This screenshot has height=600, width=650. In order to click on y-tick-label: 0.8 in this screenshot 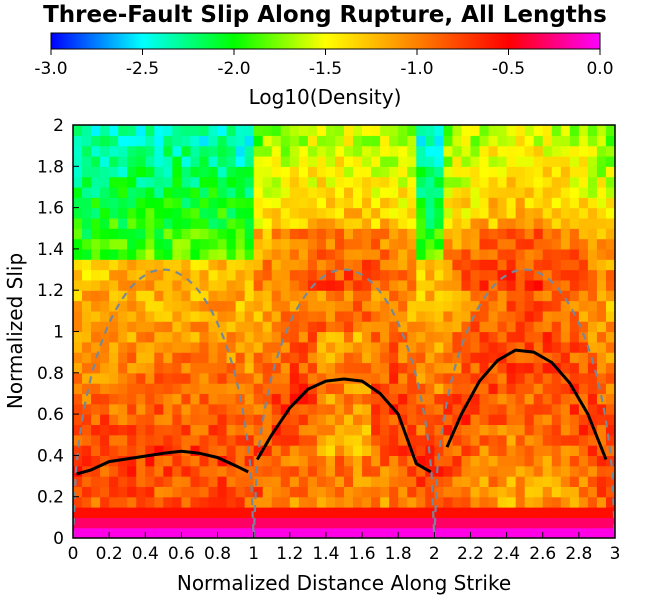, I will do `click(50, 374)`.